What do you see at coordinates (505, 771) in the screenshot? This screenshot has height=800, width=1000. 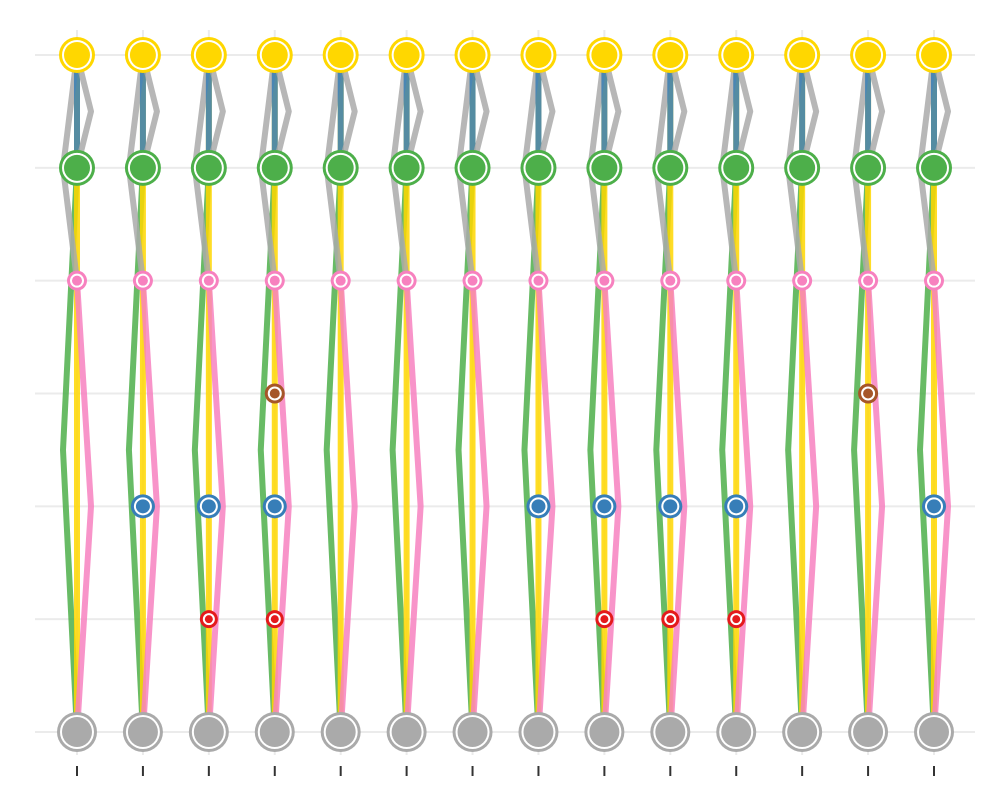 I see `x-axis-ticks` at bounding box center [505, 771].